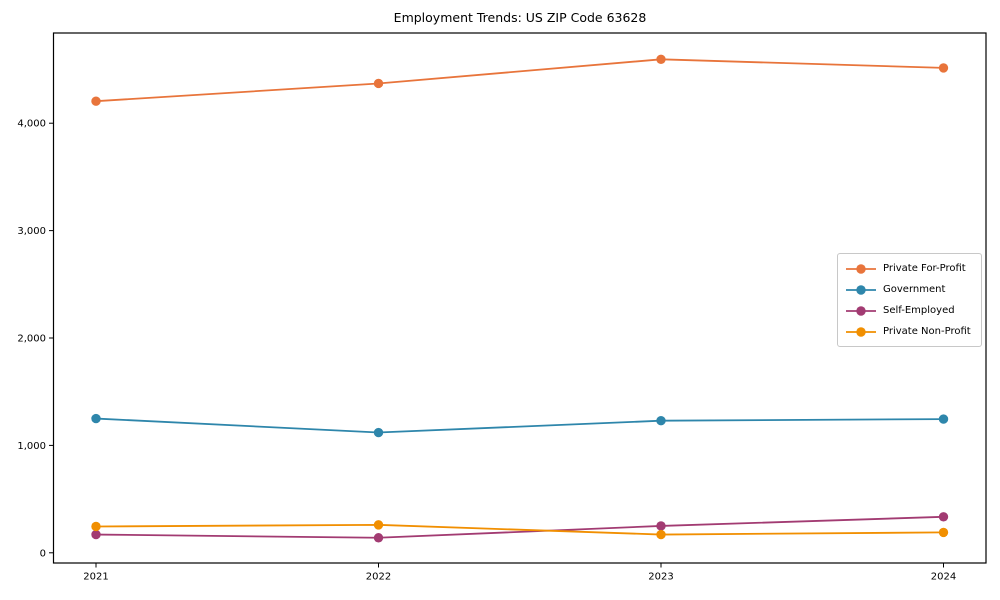 The image size is (1000, 600). Describe the element at coordinates (919, 310) in the screenshot. I see `legend-label: Self-Employed` at that location.